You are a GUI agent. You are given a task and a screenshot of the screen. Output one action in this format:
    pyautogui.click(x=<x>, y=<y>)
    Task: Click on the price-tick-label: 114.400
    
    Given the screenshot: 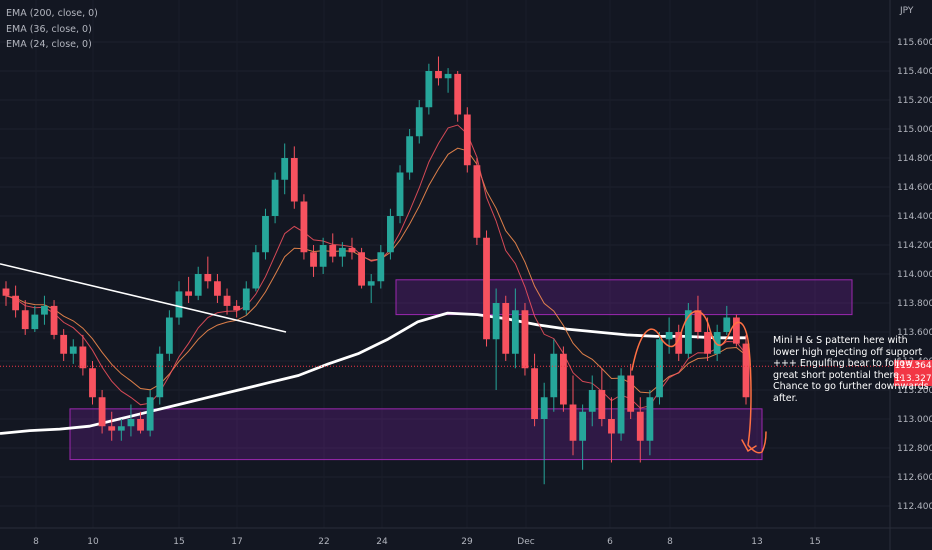 What is the action you would take?
    pyautogui.click(x=914, y=217)
    